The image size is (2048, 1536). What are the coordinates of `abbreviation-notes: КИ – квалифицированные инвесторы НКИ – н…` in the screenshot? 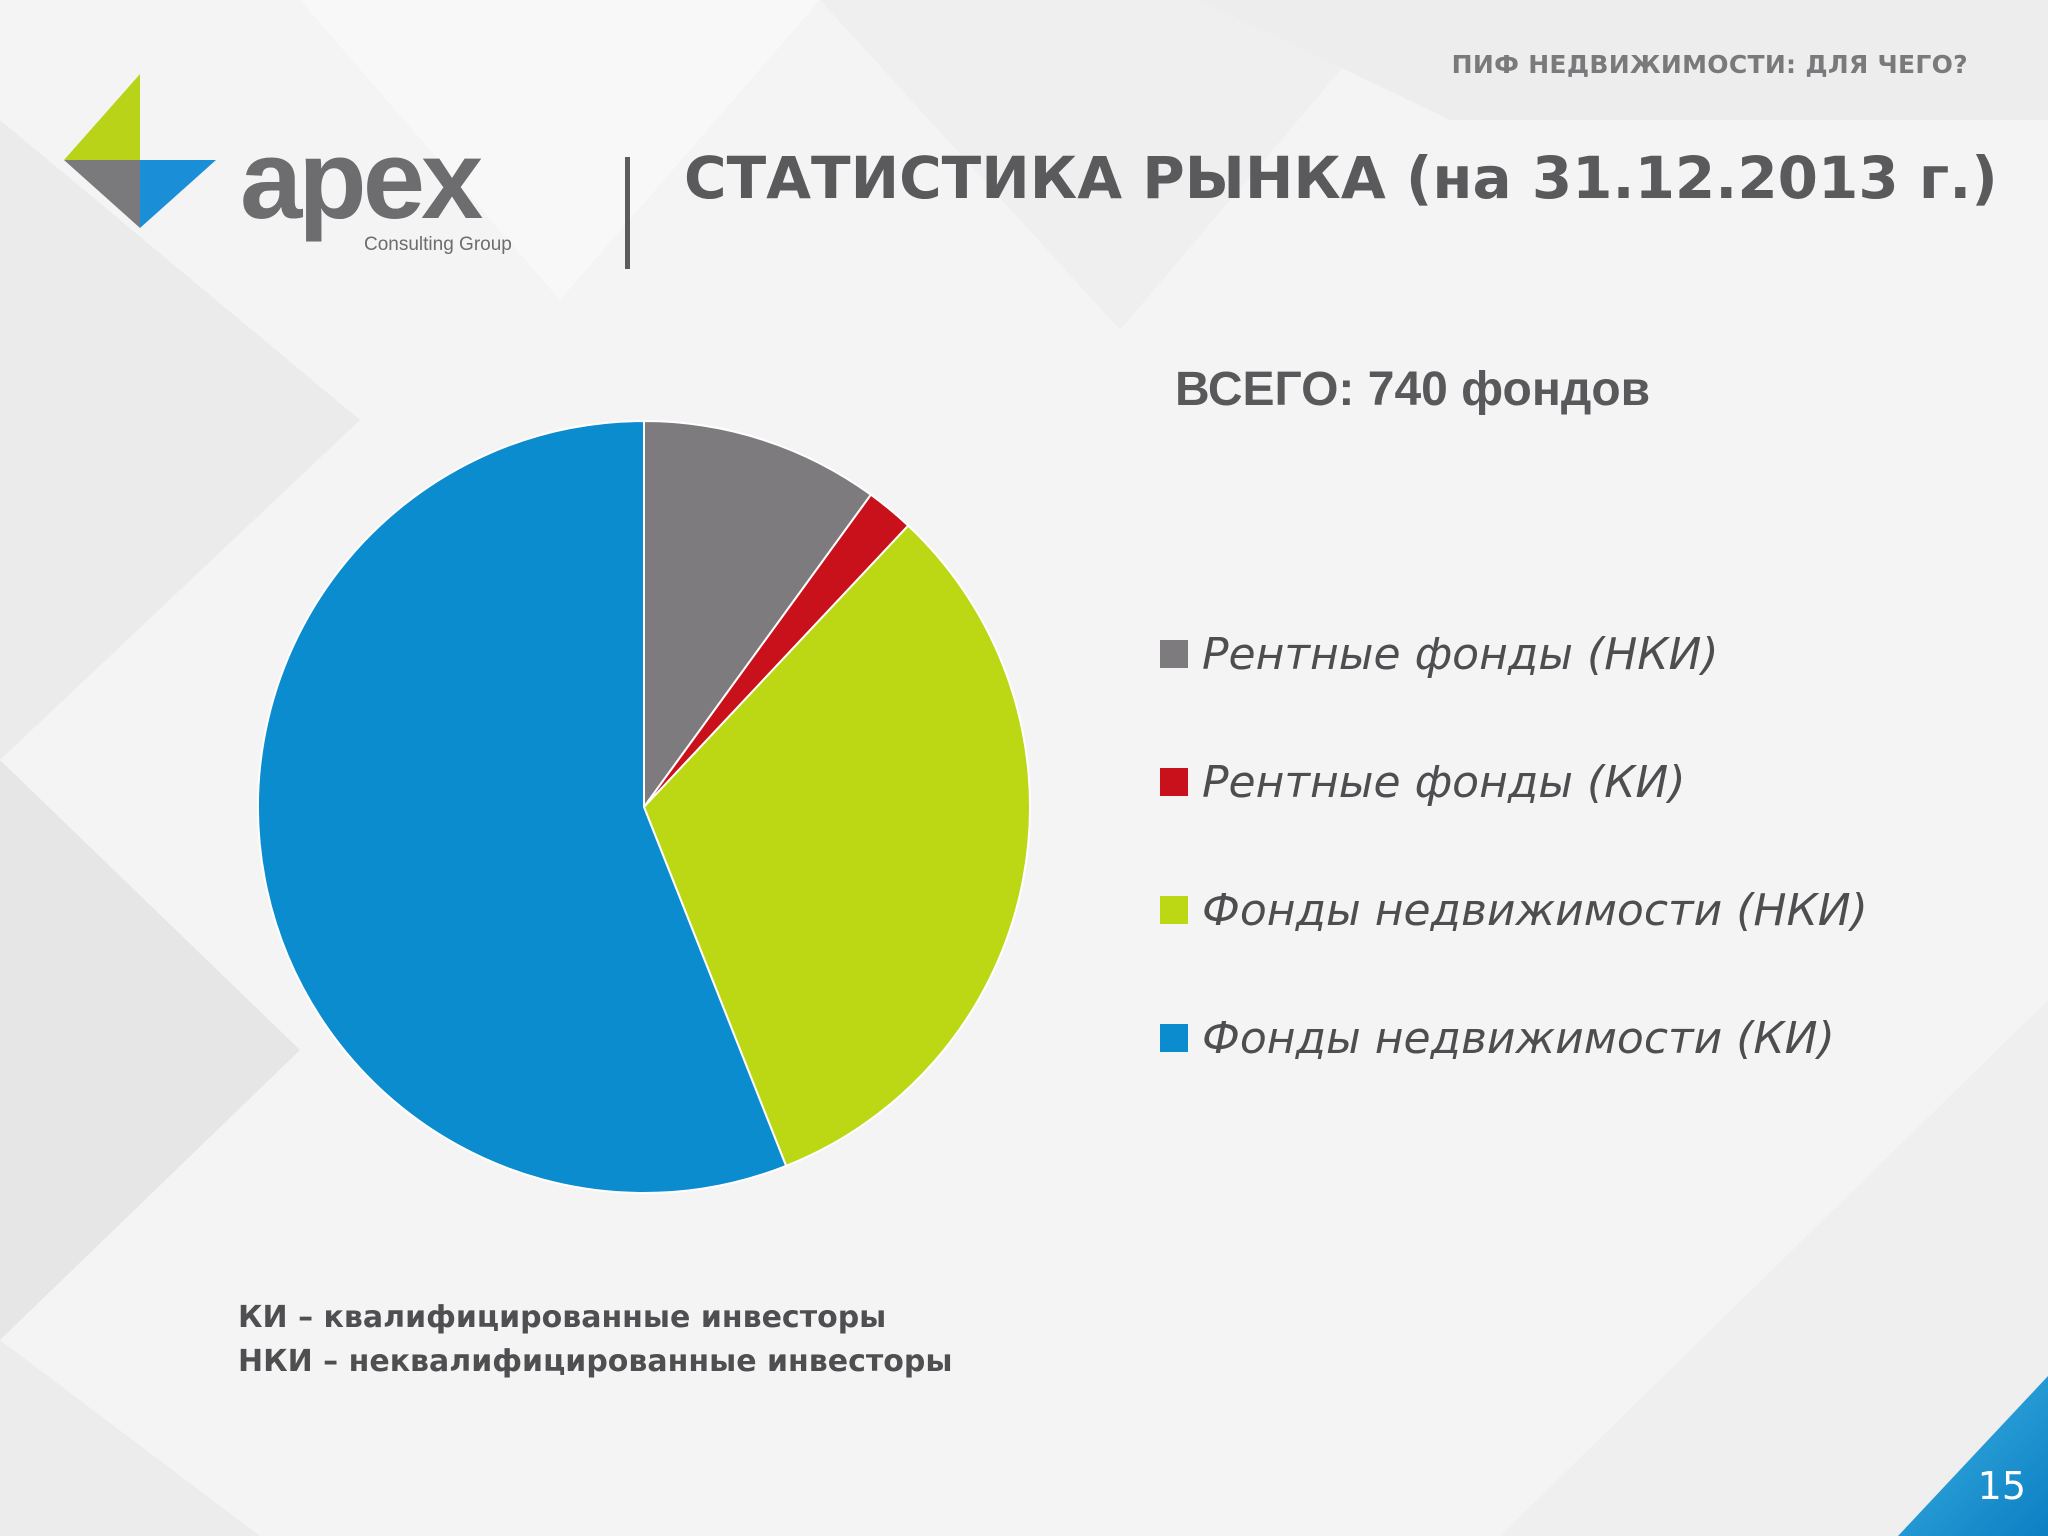 It's located at (595, 1340).